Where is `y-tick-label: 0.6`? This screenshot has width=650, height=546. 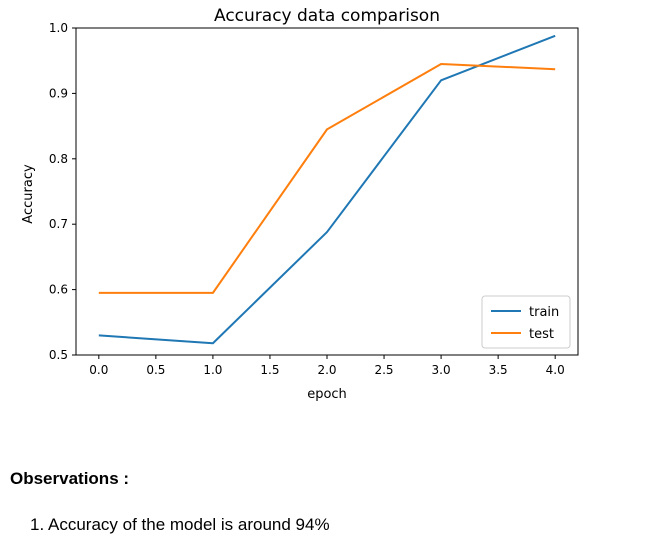 y-tick-label: 0.6 is located at coordinates (58, 290).